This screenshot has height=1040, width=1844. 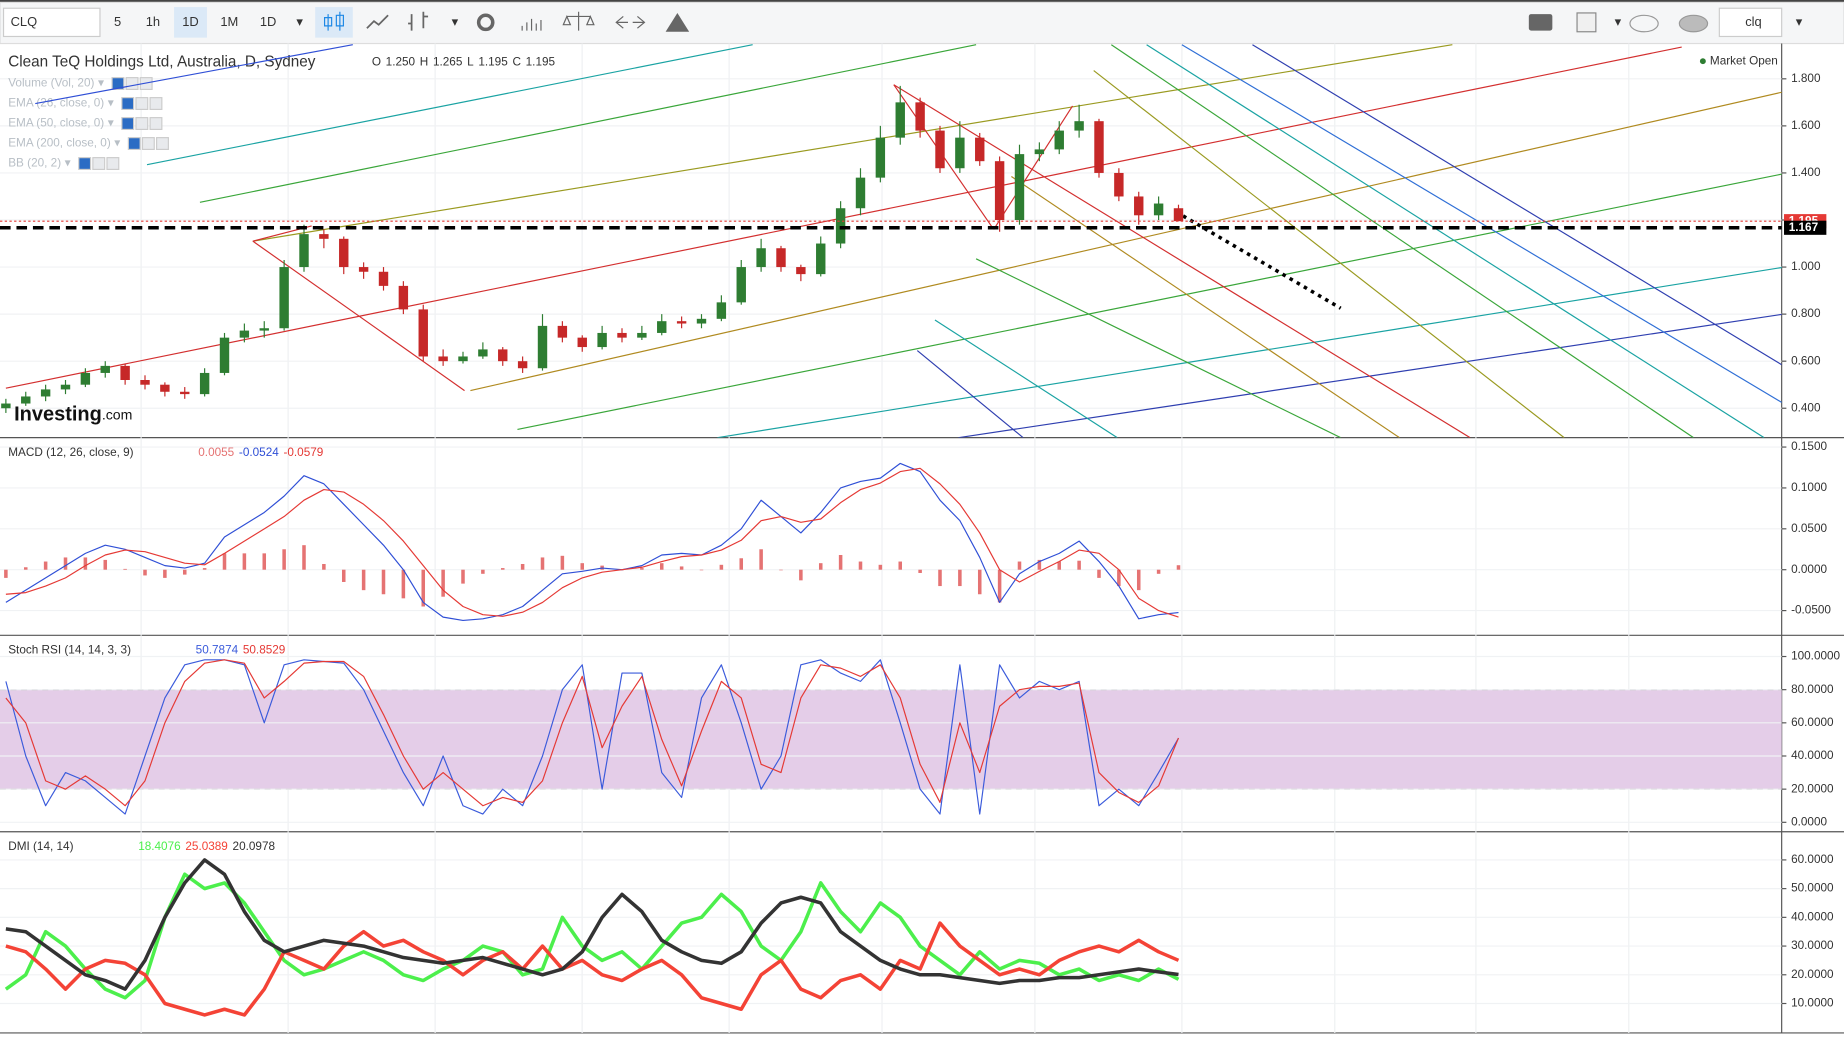 What do you see at coordinates (1806, 172) in the screenshot?
I see `y-tick-label: 1.400` at bounding box center [1806, 172].